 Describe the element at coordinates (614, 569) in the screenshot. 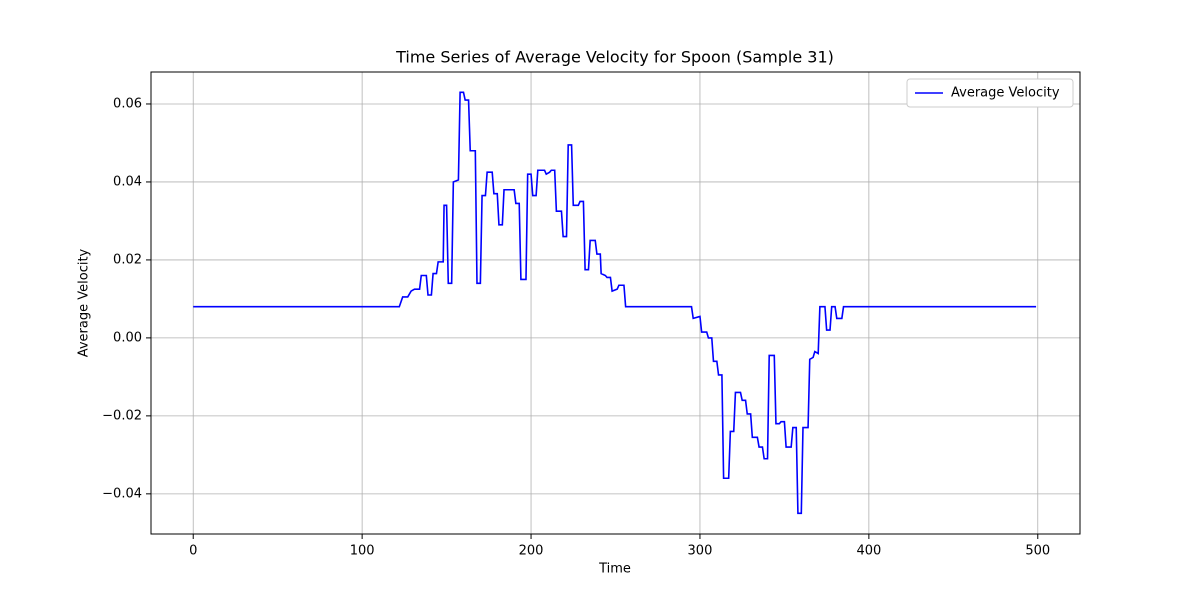

I see `x-axis-label: Time` at that location.